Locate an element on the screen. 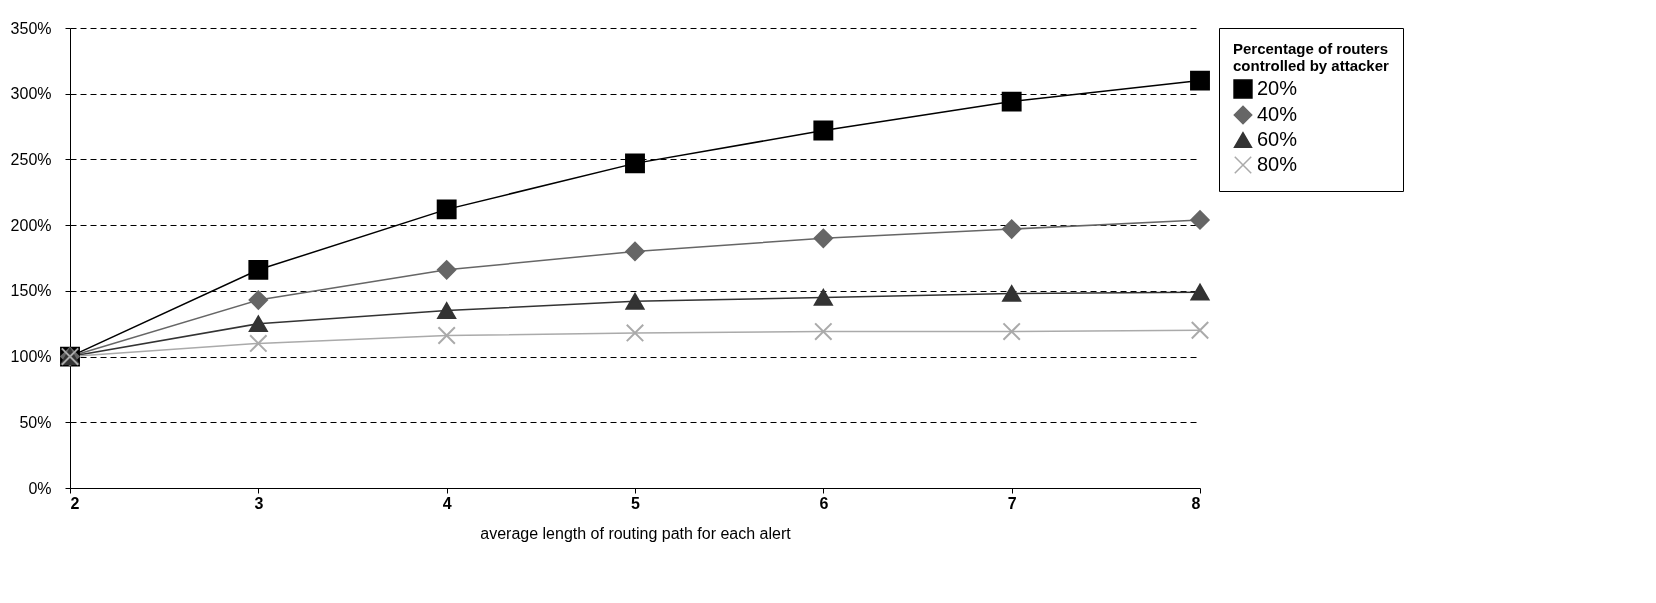  legend-title: Percentage of routers controlled by attacker is located at coordinates (1311, 57).